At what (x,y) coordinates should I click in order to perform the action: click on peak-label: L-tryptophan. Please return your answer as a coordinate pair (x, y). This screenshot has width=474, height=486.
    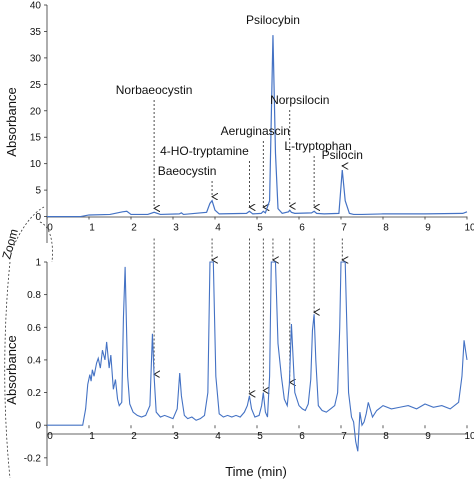
    Looking at the image, I should click on (317, 146).